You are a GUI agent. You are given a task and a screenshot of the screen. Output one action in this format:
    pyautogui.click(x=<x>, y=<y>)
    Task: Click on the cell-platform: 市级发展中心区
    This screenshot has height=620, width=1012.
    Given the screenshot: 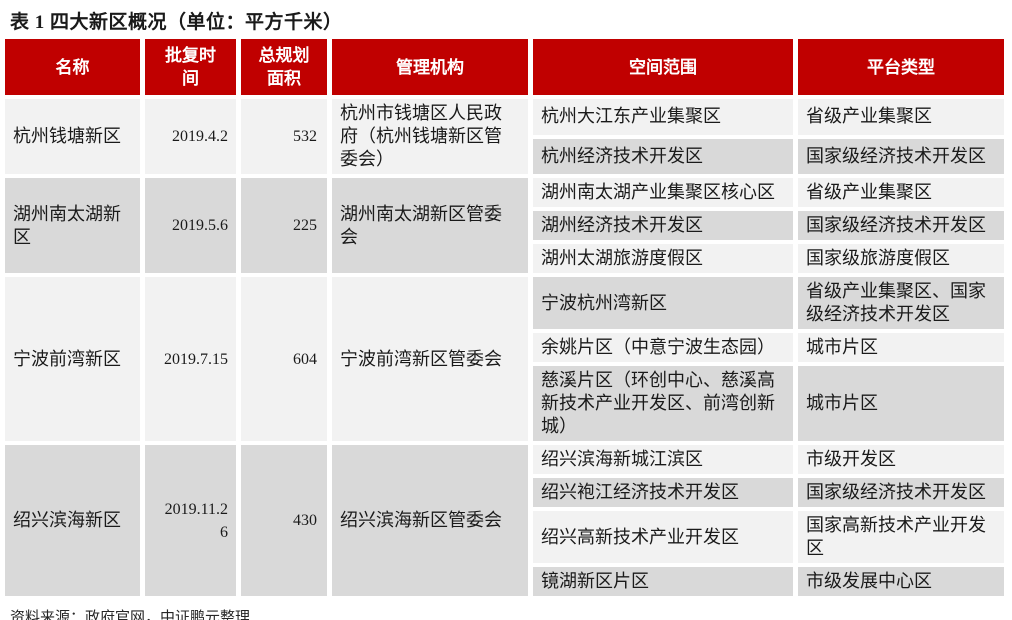 What is the action you would take?
    pyautogui.click(x=901, y=581)
    